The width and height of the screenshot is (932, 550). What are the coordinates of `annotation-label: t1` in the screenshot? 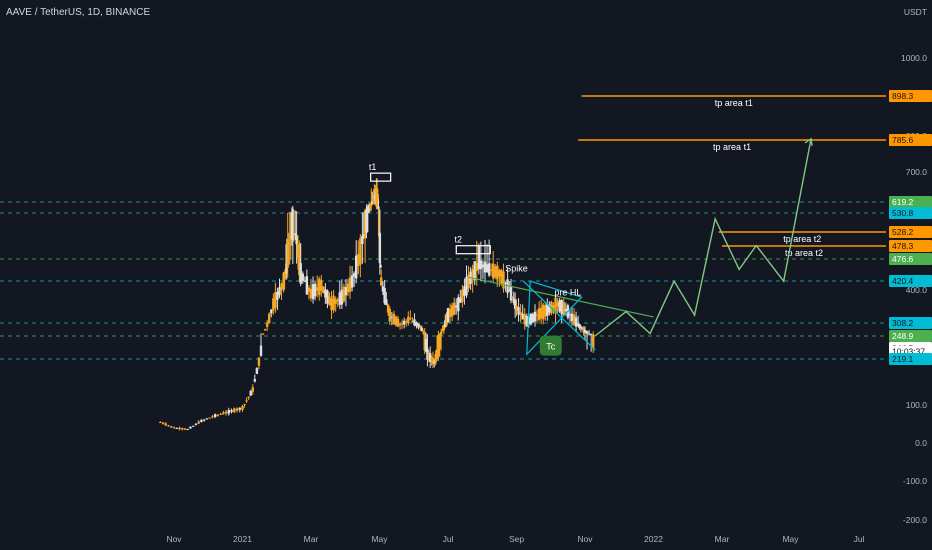 It's located at (373, 167).